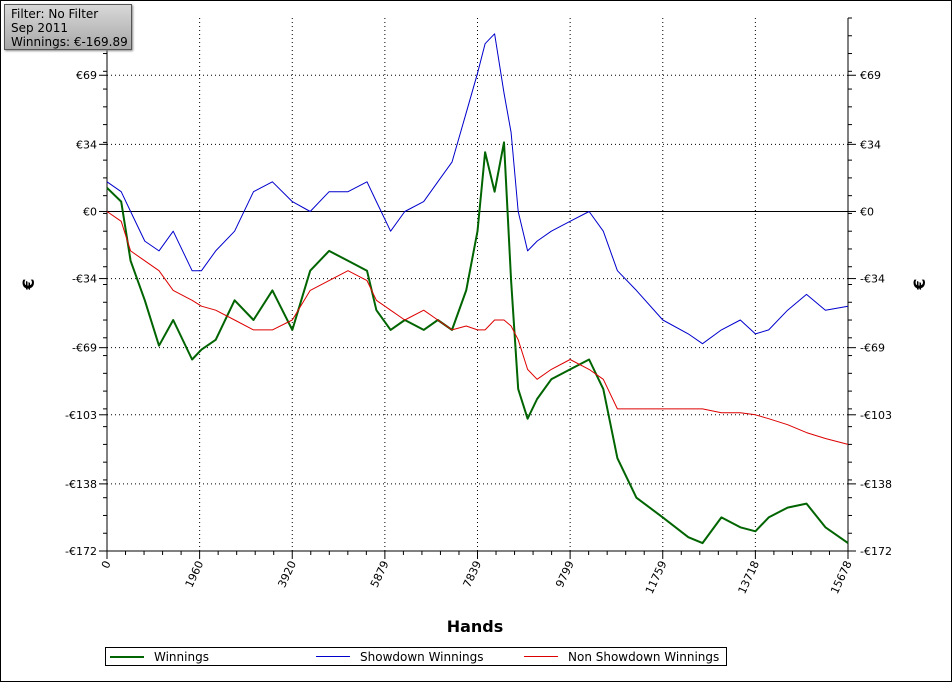 This screenshot has width=952, height=685. I want to click on x-tick-label: 11759, so click(656, 577).